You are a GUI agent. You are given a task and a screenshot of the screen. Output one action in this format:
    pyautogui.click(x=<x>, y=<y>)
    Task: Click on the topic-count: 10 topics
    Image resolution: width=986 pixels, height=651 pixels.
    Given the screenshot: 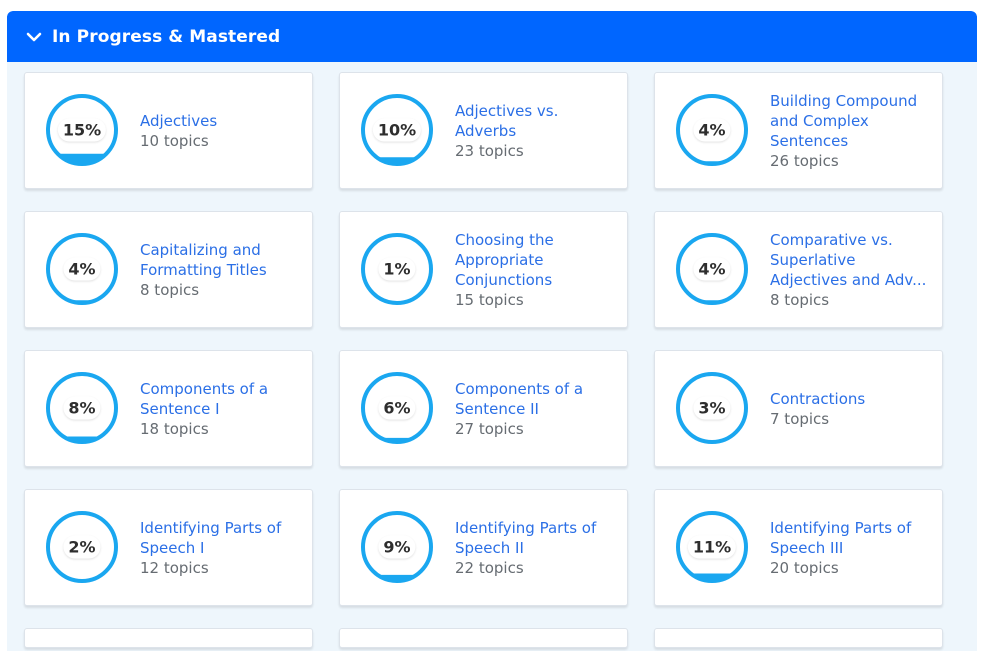 What is the action you would take?
    pyautogui.click(x=174, y=140)
    